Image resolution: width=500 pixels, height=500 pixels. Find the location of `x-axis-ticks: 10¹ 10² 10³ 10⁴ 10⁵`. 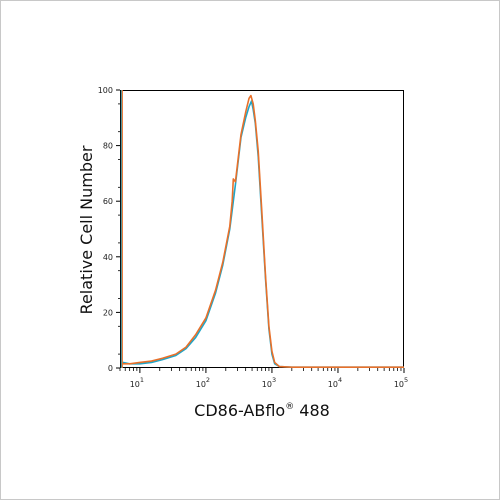

x-axis-ticks: 10¹ 10² 10³ 10⁴ 10⁵ is located at coordinates (263, 378).